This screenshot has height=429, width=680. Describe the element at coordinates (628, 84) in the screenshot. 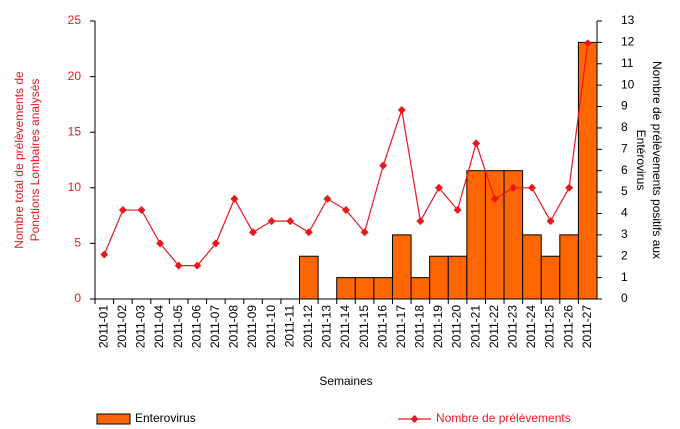

I see `y2-tick-label: 10` at that location.